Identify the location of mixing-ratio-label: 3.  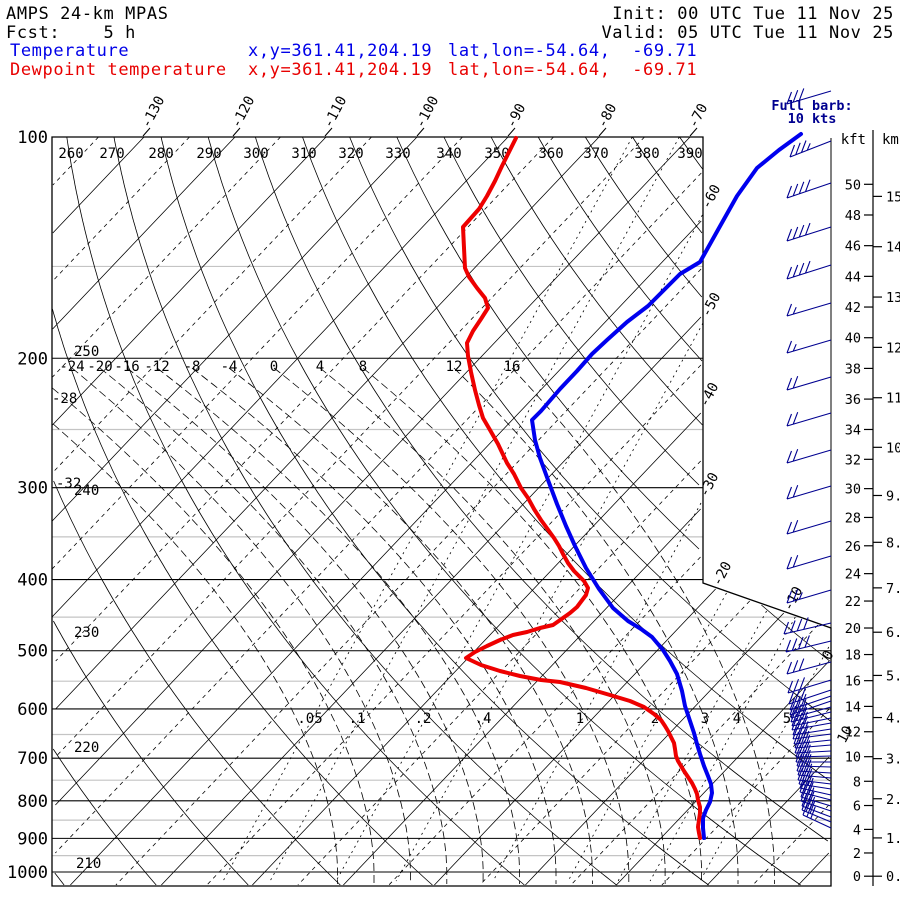
(705, 719).